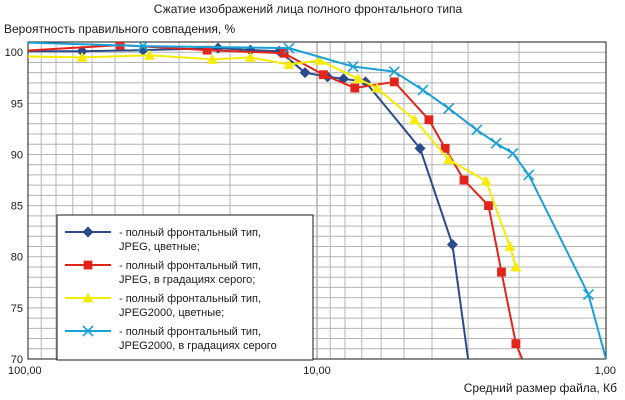  Describe the element at coordinates (187, 280) in the screenshot. I see `legend-label: JPEG, в градациях серого;` at that location.